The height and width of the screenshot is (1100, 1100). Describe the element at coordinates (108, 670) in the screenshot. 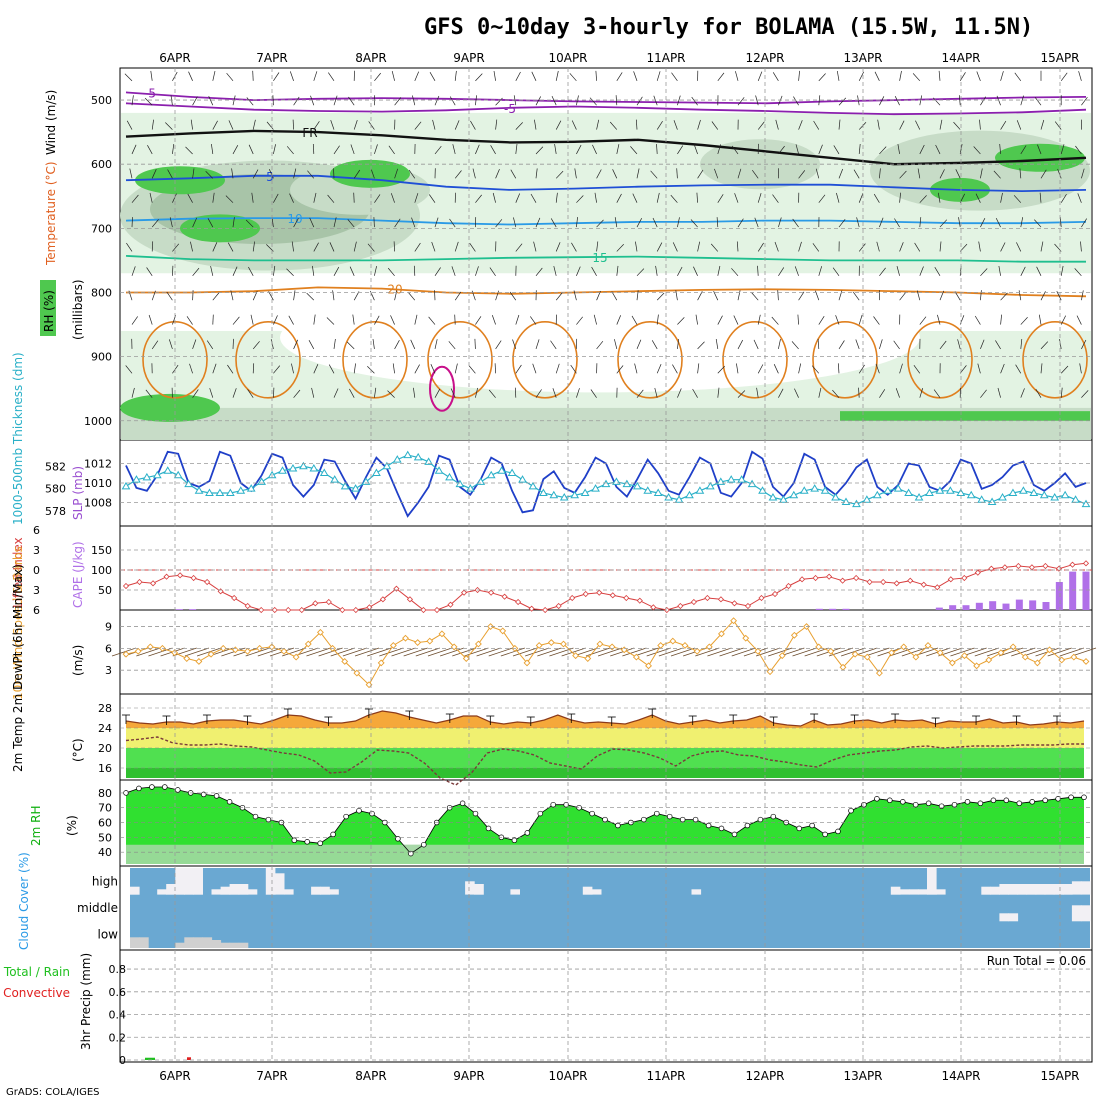

I see `wind-tick-label: 3` at that location.